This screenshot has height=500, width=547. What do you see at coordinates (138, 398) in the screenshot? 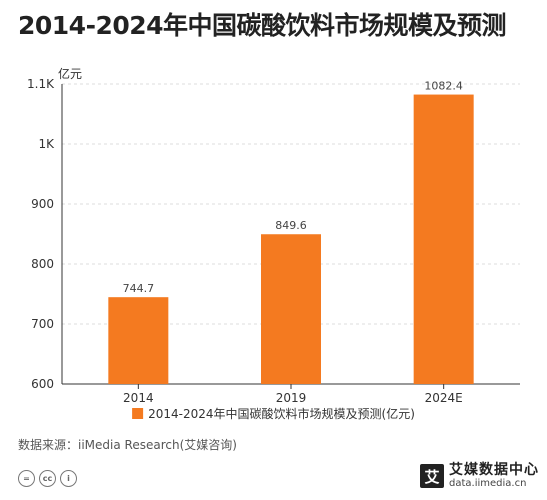
I see `x-tick-label: 2014` at bounding box center [138, 398].